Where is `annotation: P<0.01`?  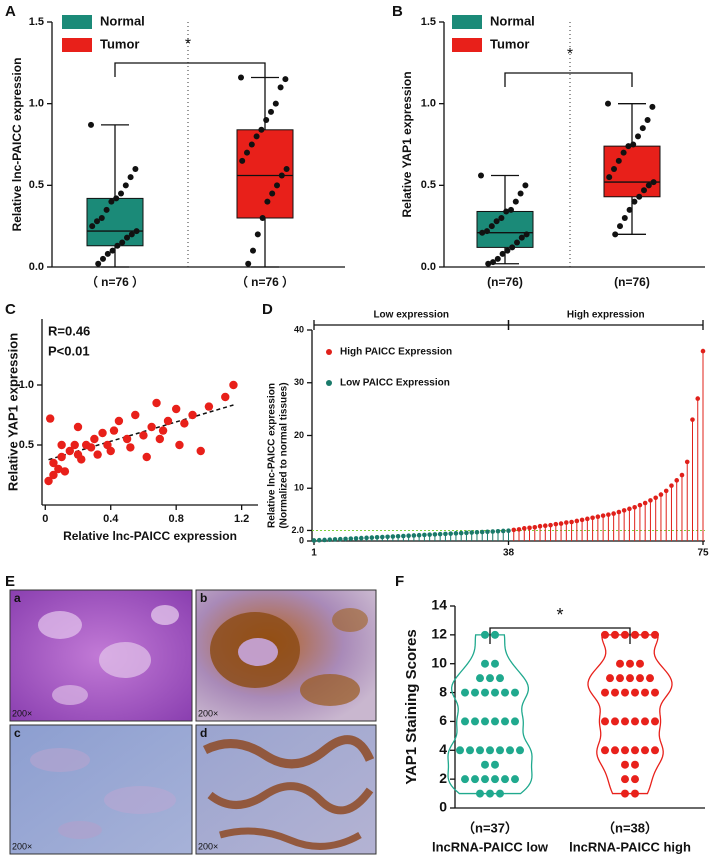 annotation: P<0.01 is located at coordinates (69, 350).